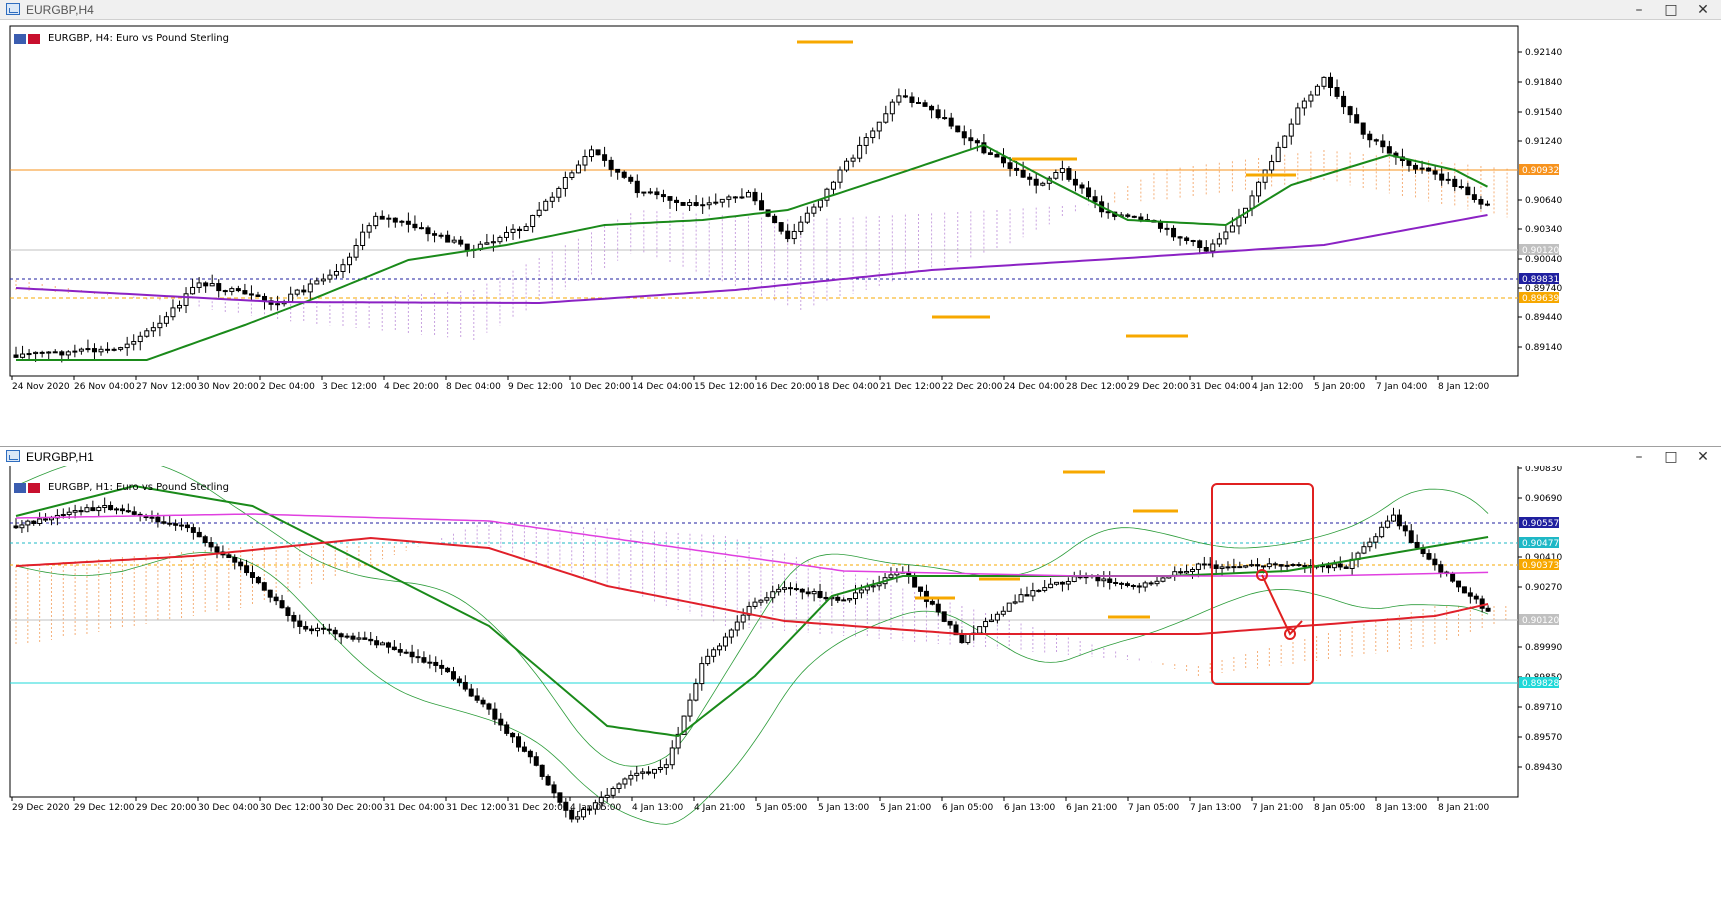 Image resolution: width=1721 pixels, height=903 pixels. Describe the element at coordinates (1543, 348) in the screenshot. I see `price-axis-label: 0.89140` at that location.